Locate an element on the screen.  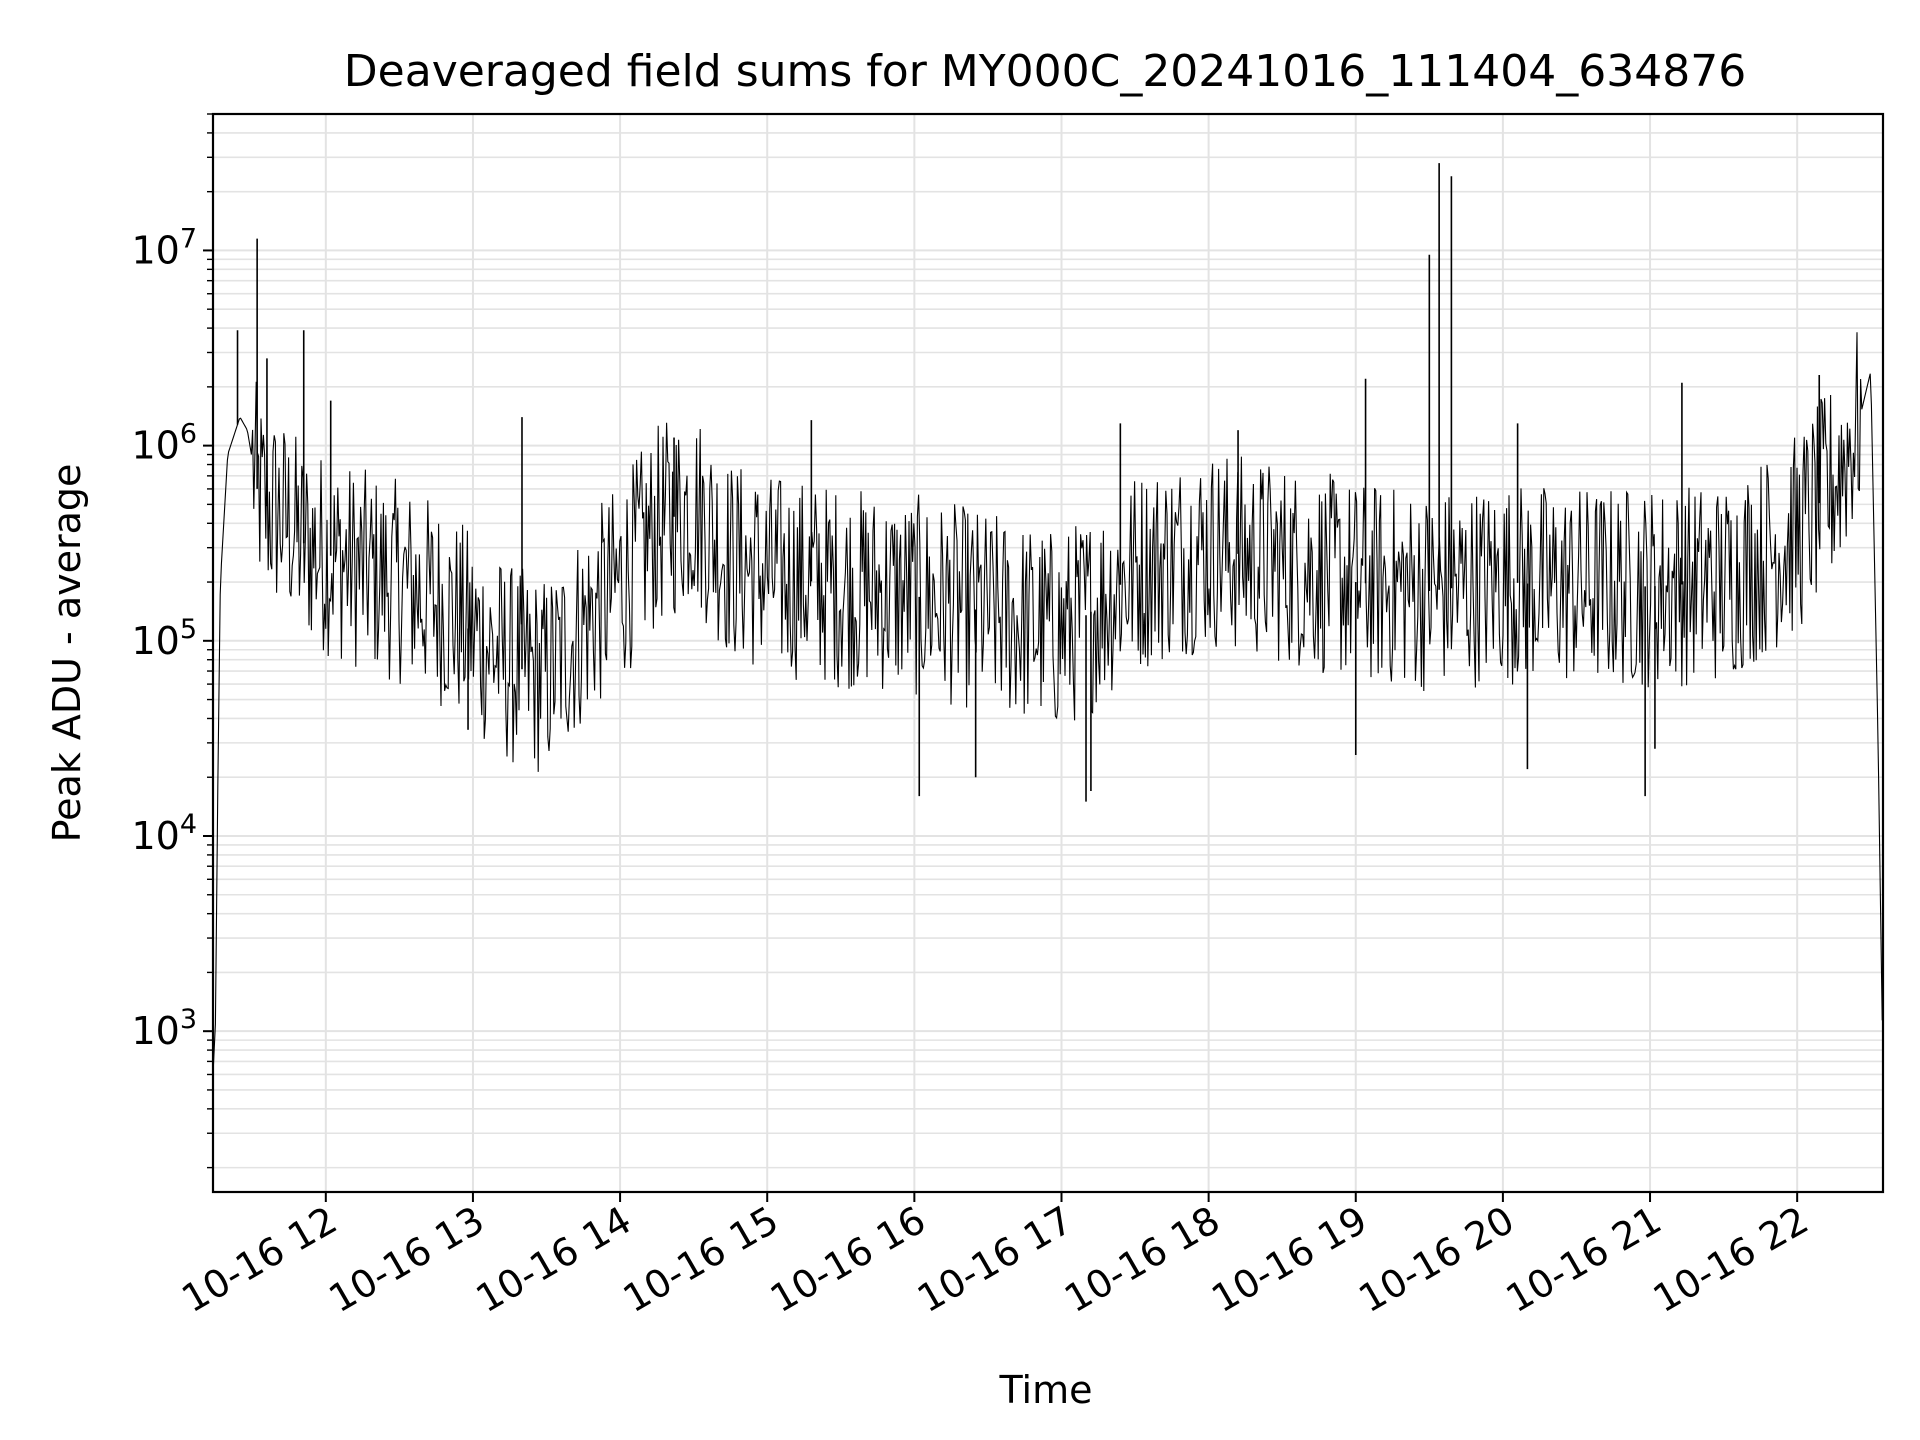
y-tick-exponent: 7 is located at coordinates (188, 238).